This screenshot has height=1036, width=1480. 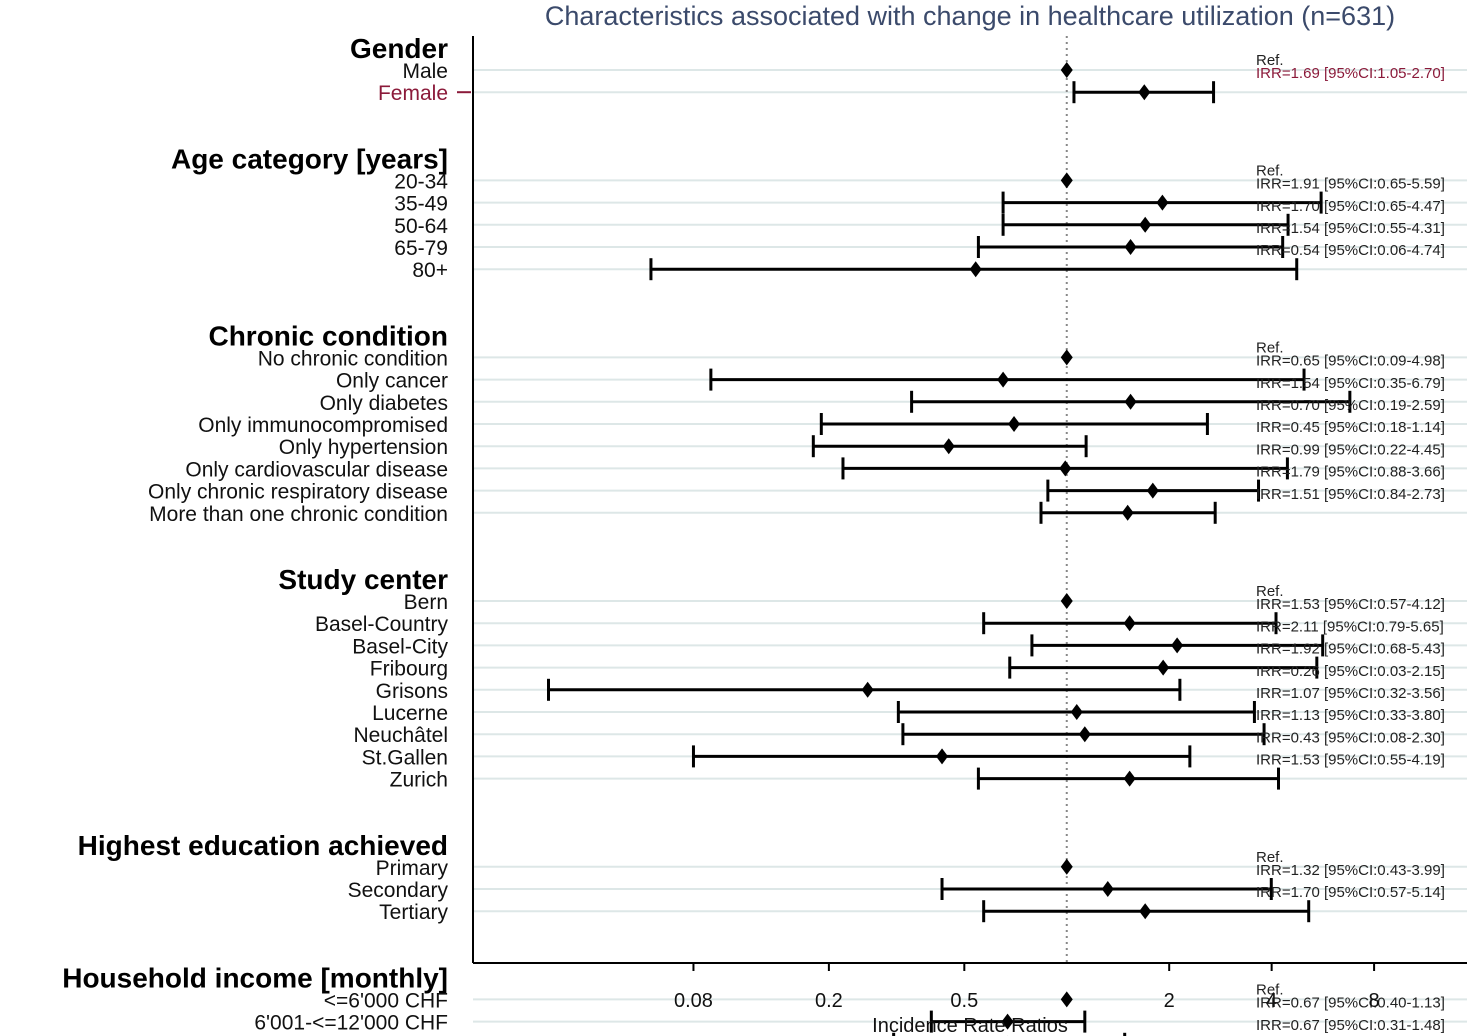 What do you see at coordinates (255, 977) in the screenshot?
I see `group-label-household-income-monthly: Household income [monthly]` at bounding box center [255, 977].